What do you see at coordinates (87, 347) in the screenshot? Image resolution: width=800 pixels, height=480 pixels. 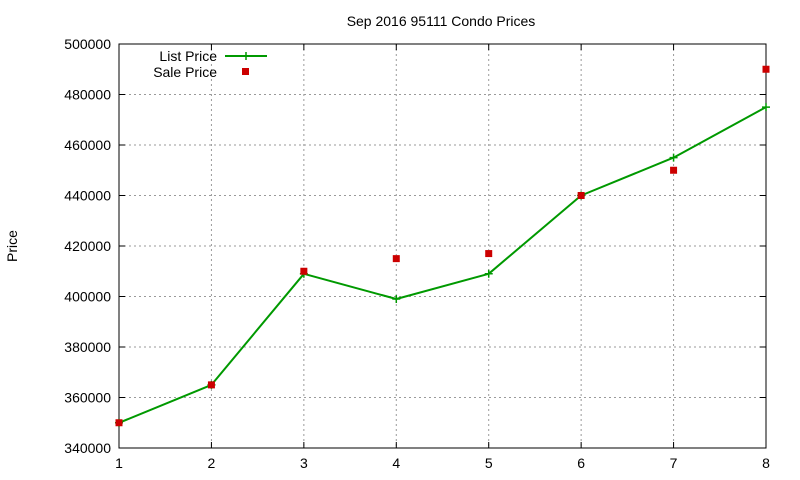 I see `y-tick-label: 380000` at bounding box center [87, 347].